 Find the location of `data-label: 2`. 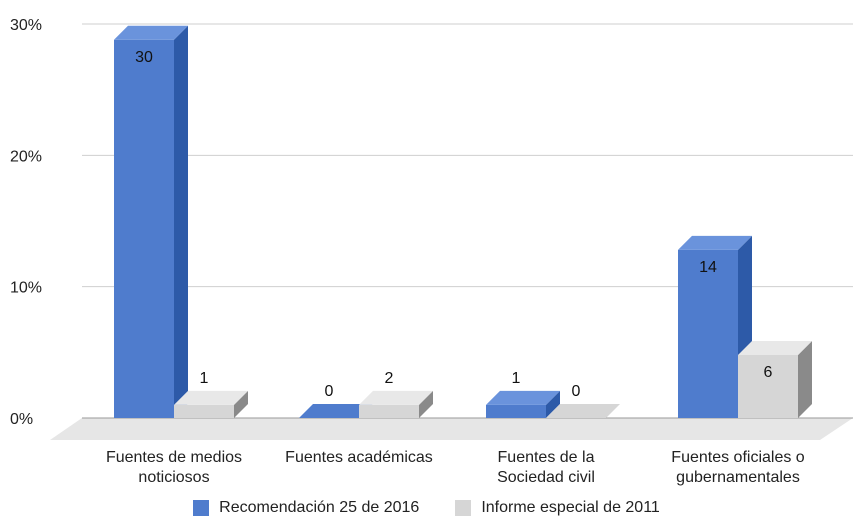

data-label: 2 is located at coordinates (389, 378).